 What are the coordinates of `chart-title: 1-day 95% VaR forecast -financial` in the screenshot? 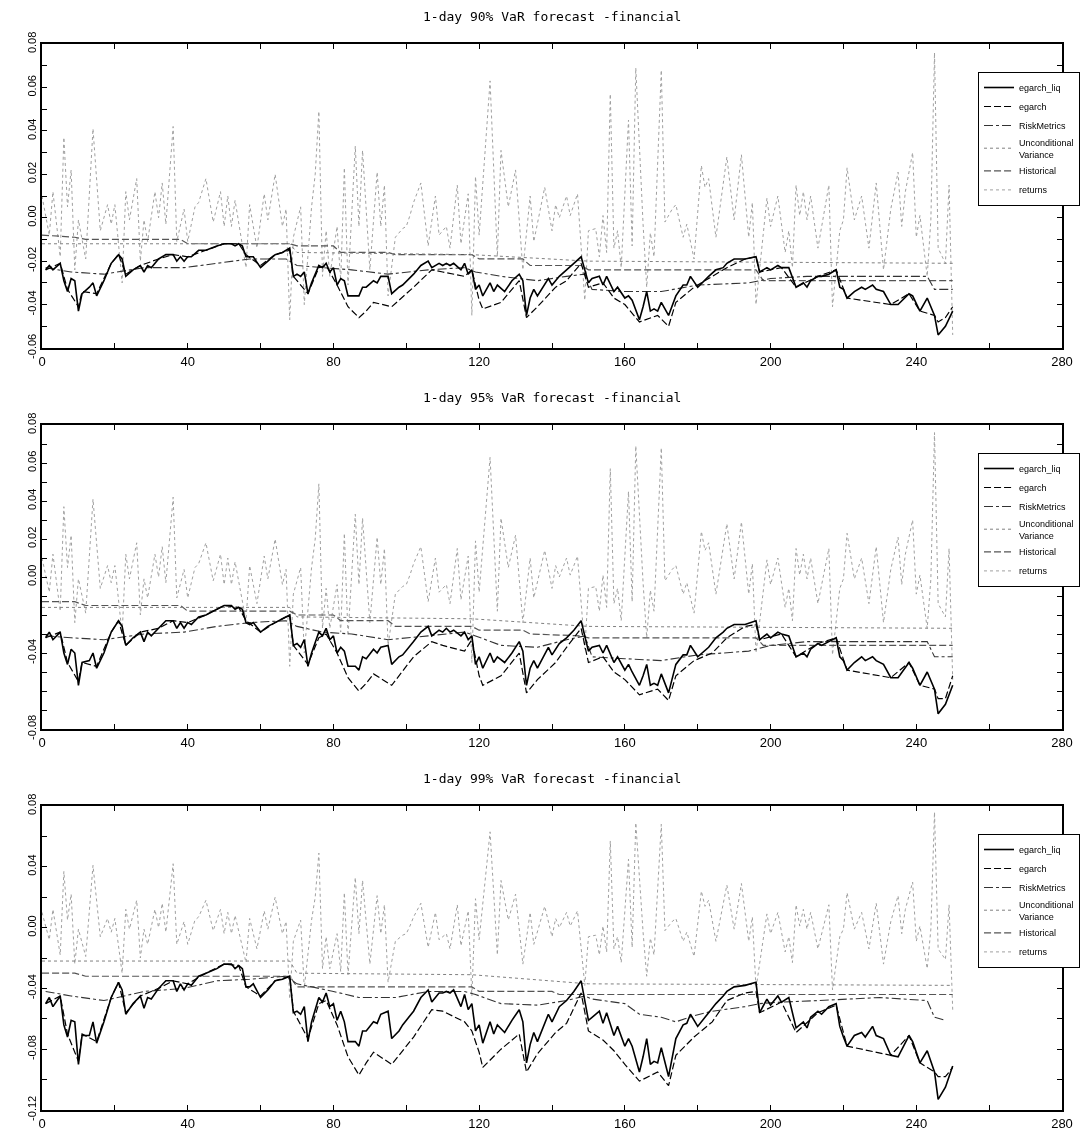 It's located at (552, 397).